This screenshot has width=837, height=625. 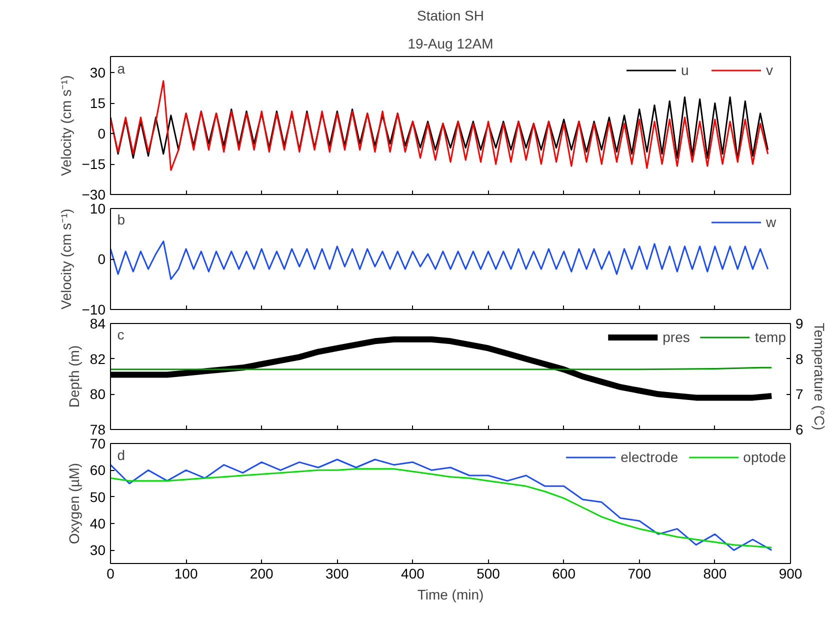 What do you see at coordinates (94, 164) in the screenshot?
I see `y-tick-label: −15` at bounding box center [94, 164].